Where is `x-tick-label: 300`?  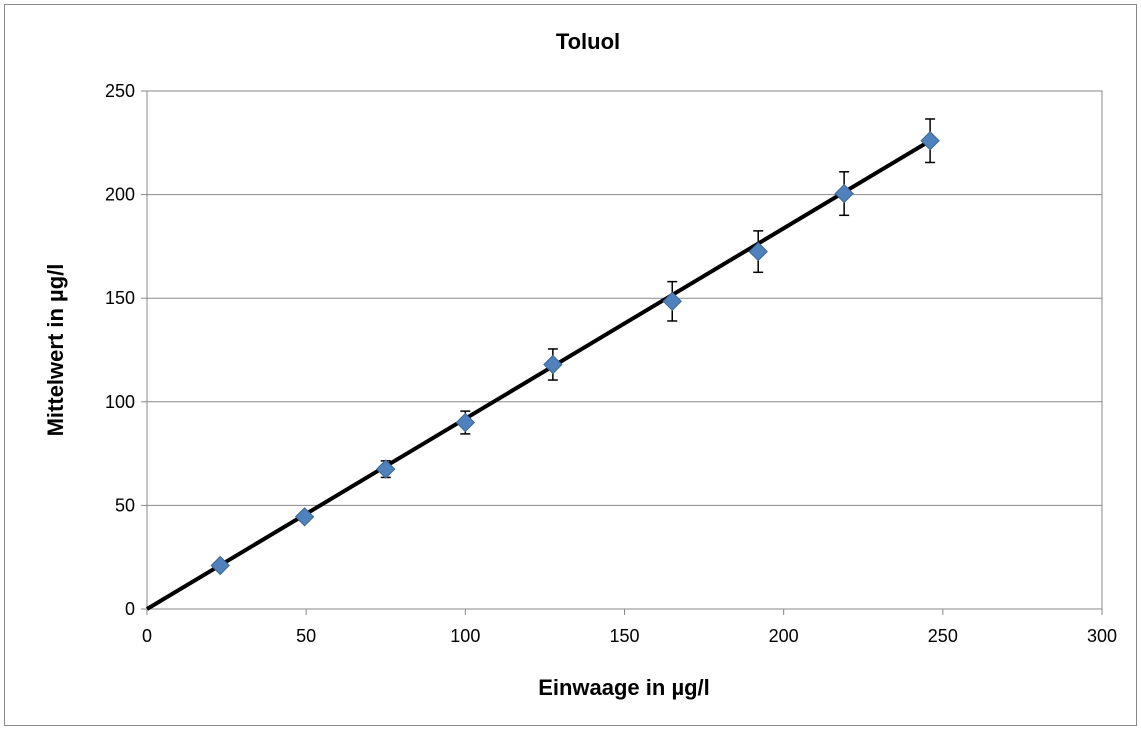 x-tick-label: 300 is located at coordinates (1102, 636).